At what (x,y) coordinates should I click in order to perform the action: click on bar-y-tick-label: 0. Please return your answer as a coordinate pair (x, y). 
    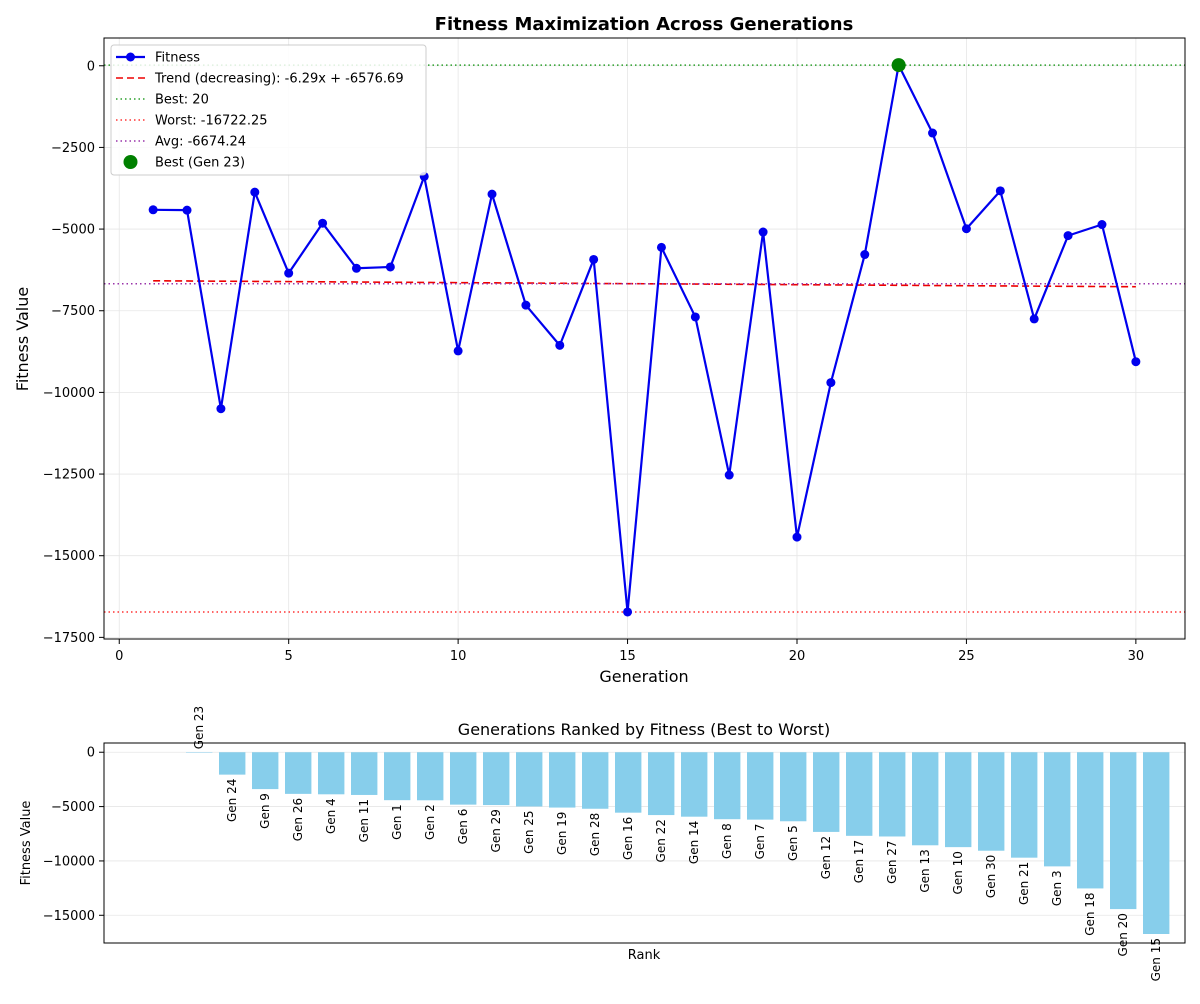
    Looking at the image, I should click on (91, 753).